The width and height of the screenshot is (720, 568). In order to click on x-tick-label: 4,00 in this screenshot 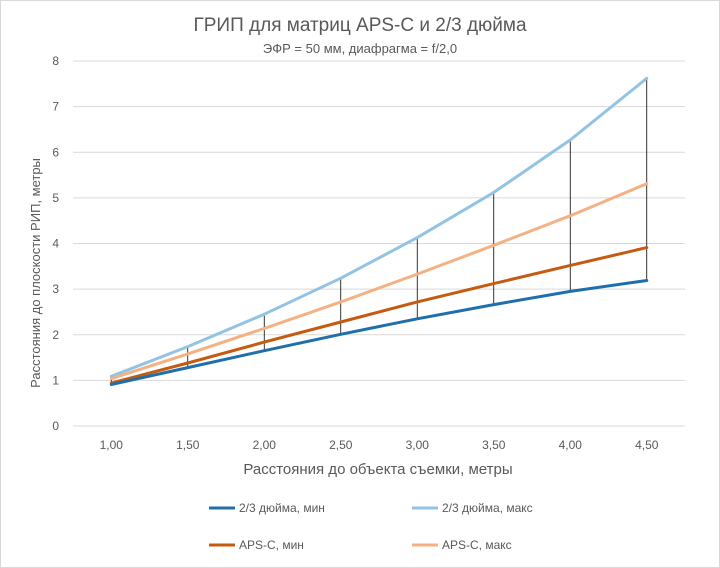, I will do `click(571, 445)`.